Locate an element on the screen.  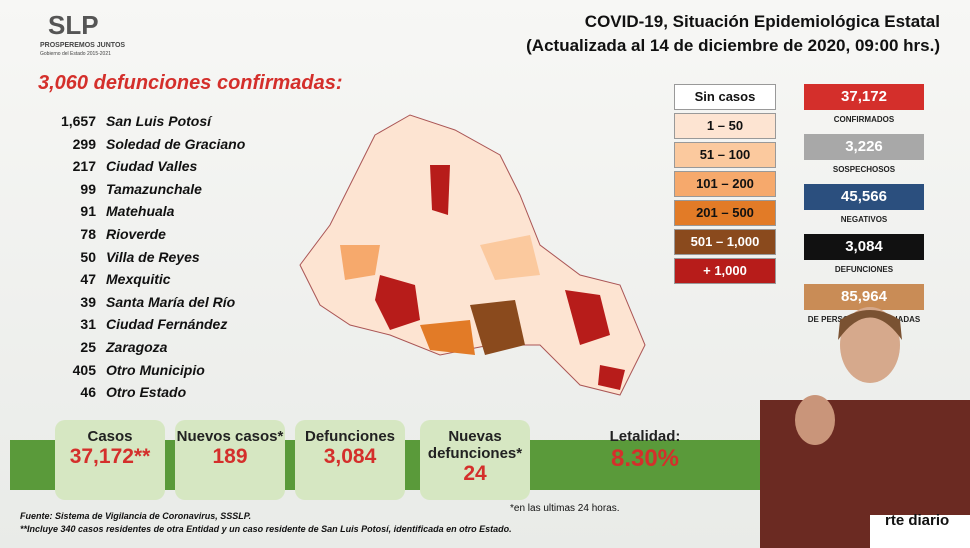
government: Gobierno del Estado 2015-2021 is located at coordinates (75, 54).